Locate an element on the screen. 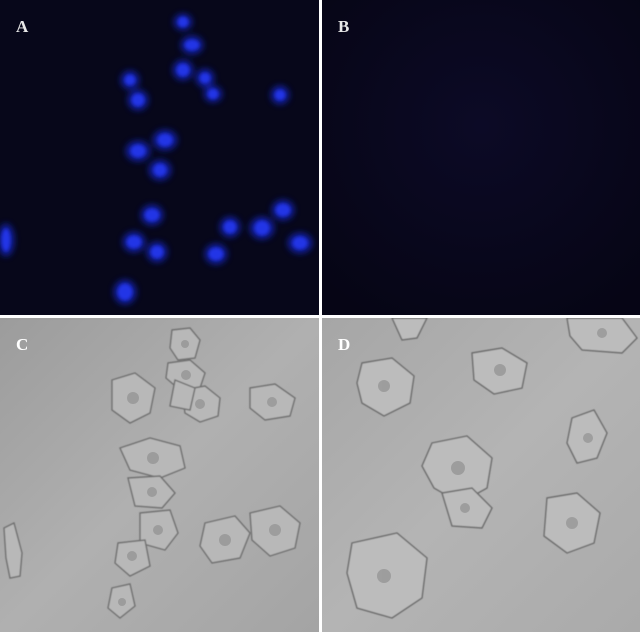 The height and width of the screenshot is (640, 640). panel-label-c: C is located at coordinates (22, 344).